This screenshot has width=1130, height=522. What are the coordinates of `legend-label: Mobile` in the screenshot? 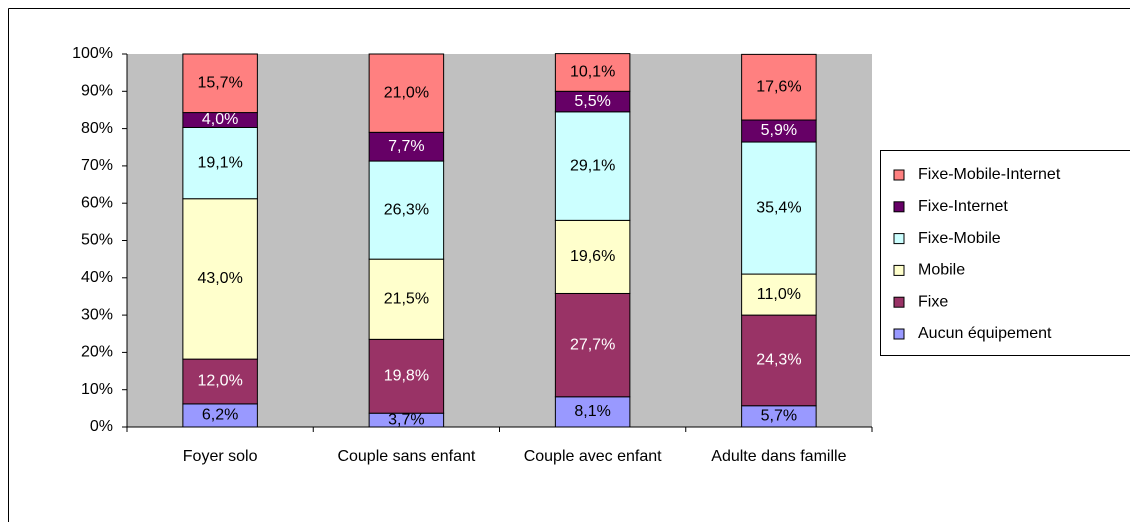 It's located at (941, 270).